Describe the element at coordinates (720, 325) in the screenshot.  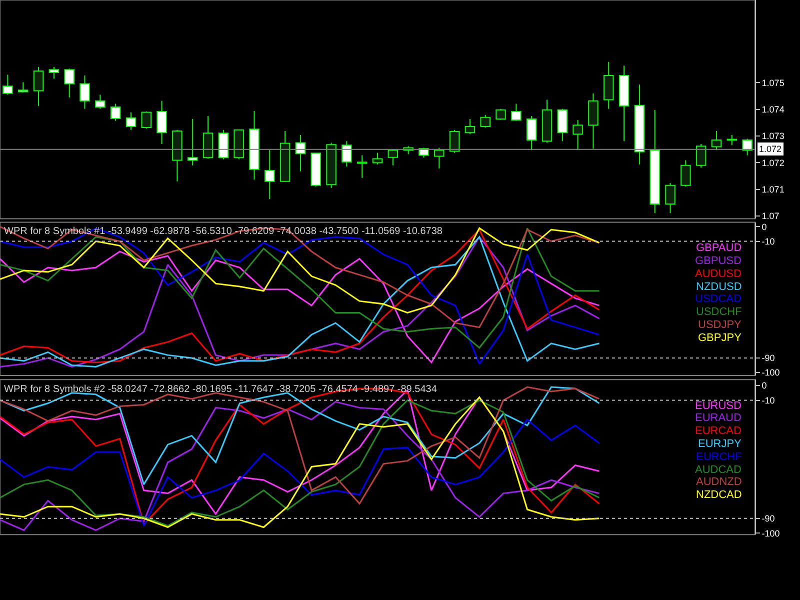
I see `text: USDJPY` at that location.